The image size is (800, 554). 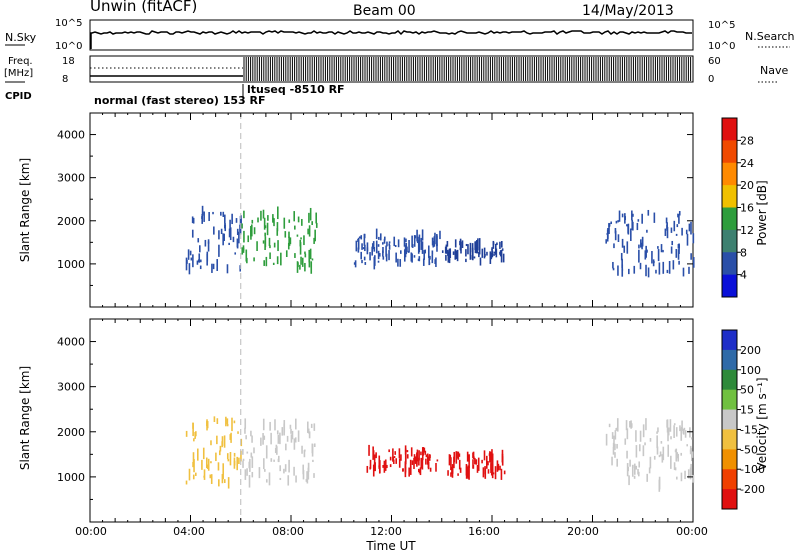 What do you see at coordinates (384, 11) in the screenshot?
I see `beam-title: Beam 00` at bounding box center [384, 11].